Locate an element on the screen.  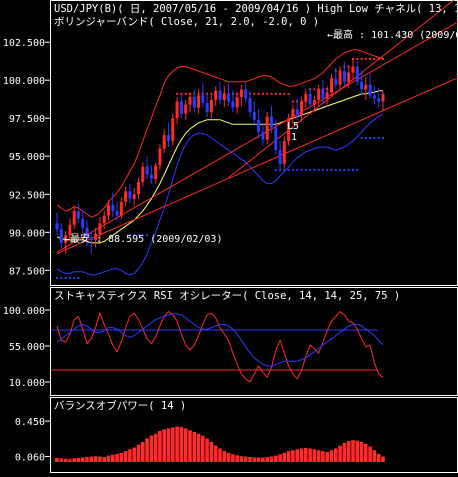
bollinger-title: ボリンジャーバンド( Close, 21, 2.0, -2.0, 0 ) is located at coordinates (186, 22).